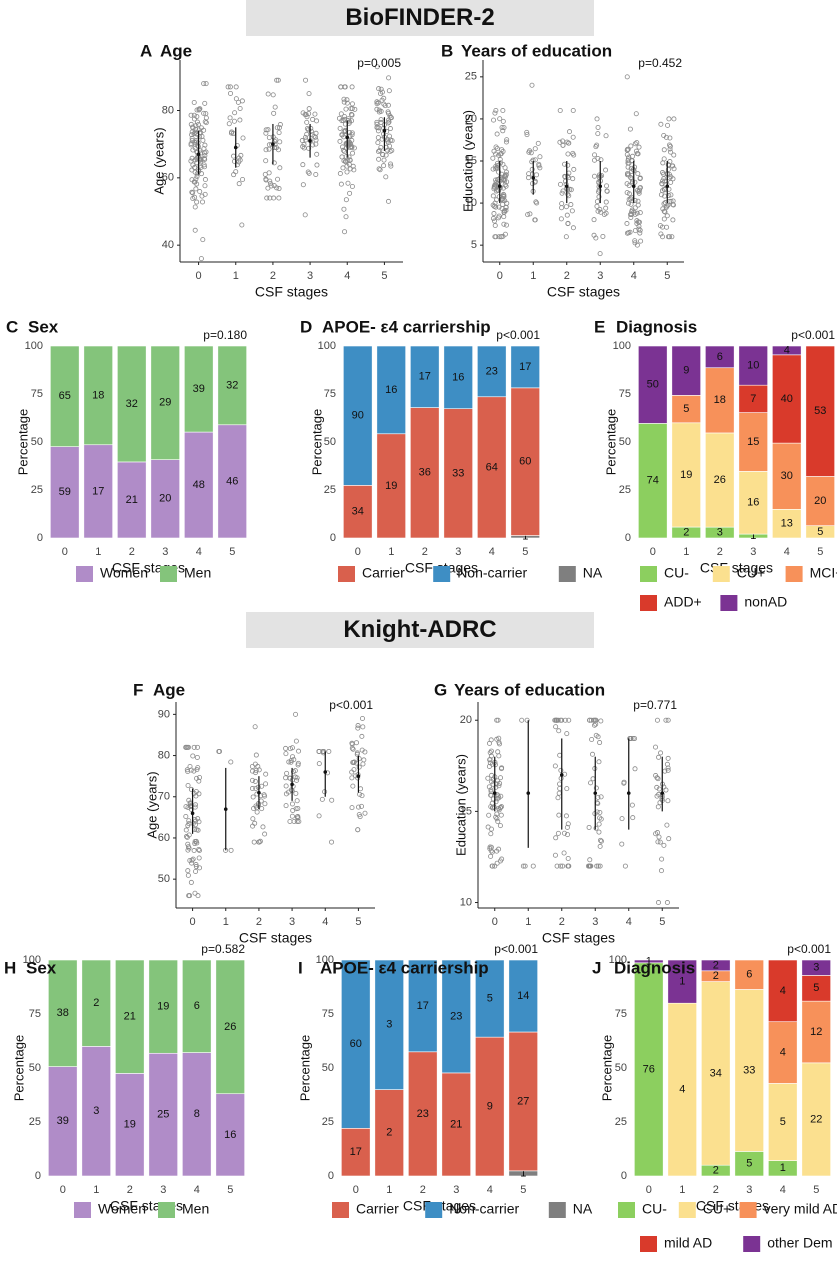 Image resolution: width=837 pixels, height=1280 pixels. Describe the element at coordinates (783, 1052) in the screenshot. I see `bar-value-label: 4` at that location.